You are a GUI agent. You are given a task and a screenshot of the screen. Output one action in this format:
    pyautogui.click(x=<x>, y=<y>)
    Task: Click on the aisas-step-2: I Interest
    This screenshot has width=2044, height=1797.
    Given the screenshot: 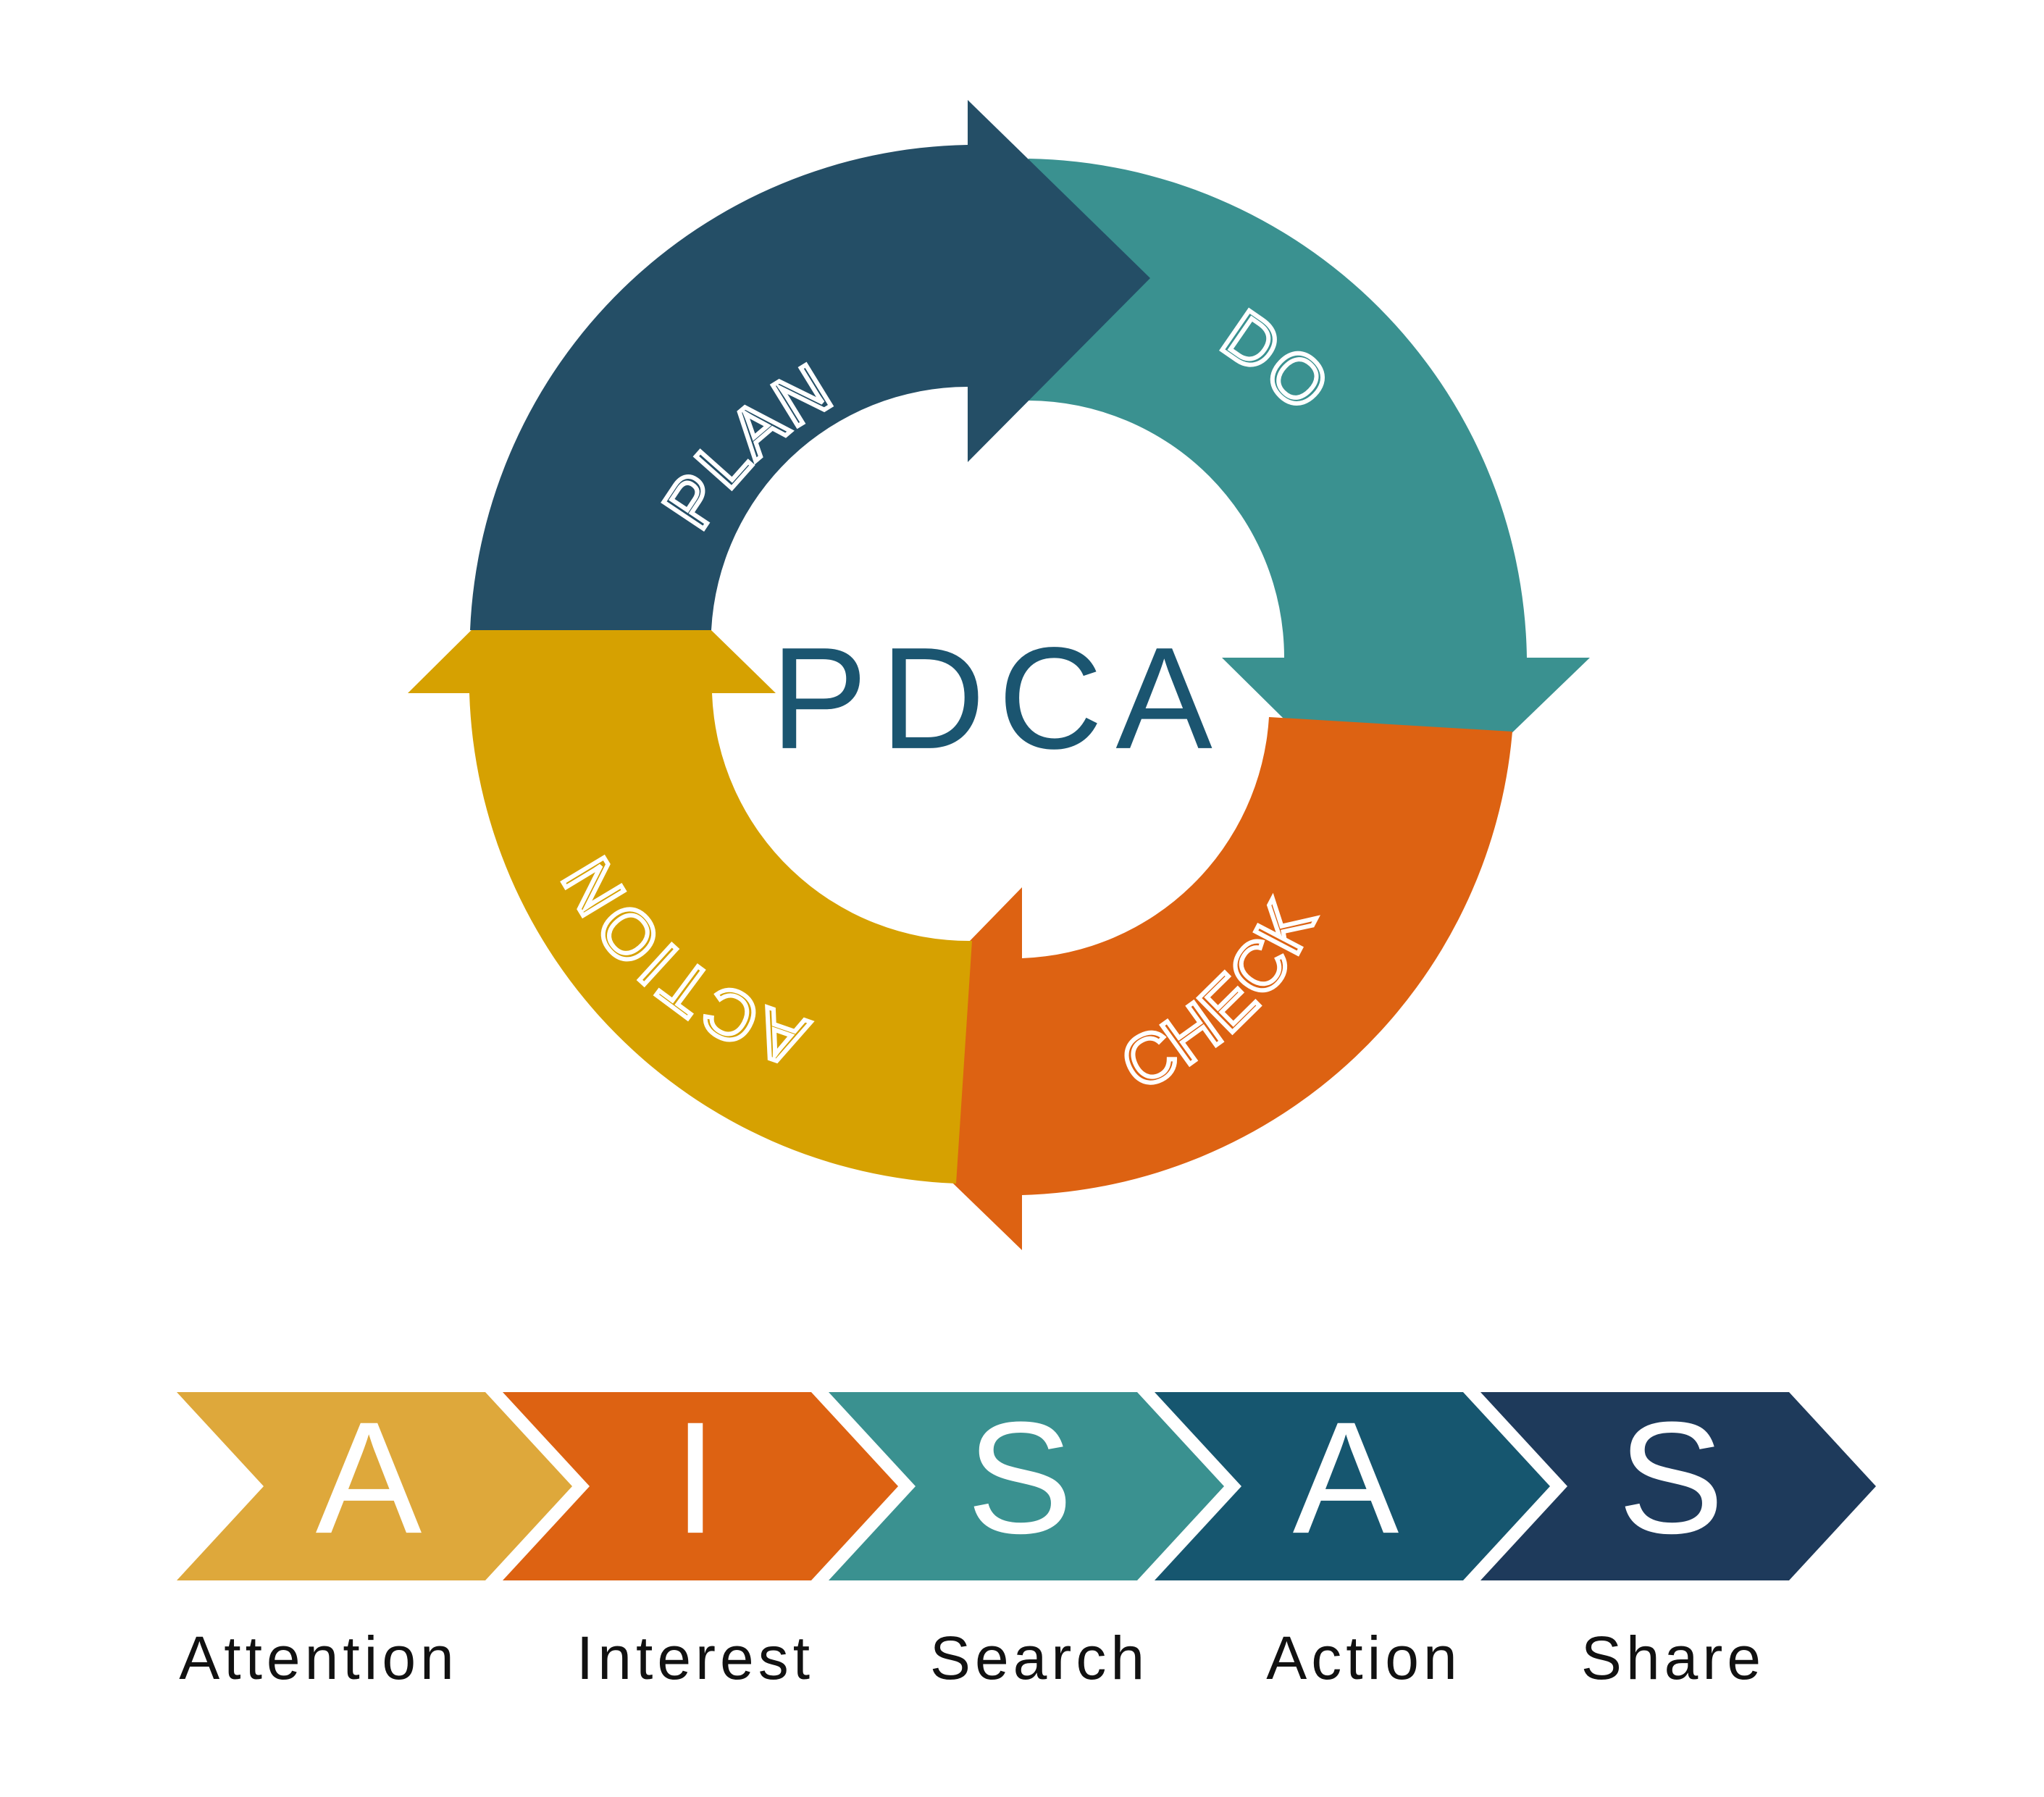 What is the action you would take?
    pyautogui.click(x=700, y=1540)
    